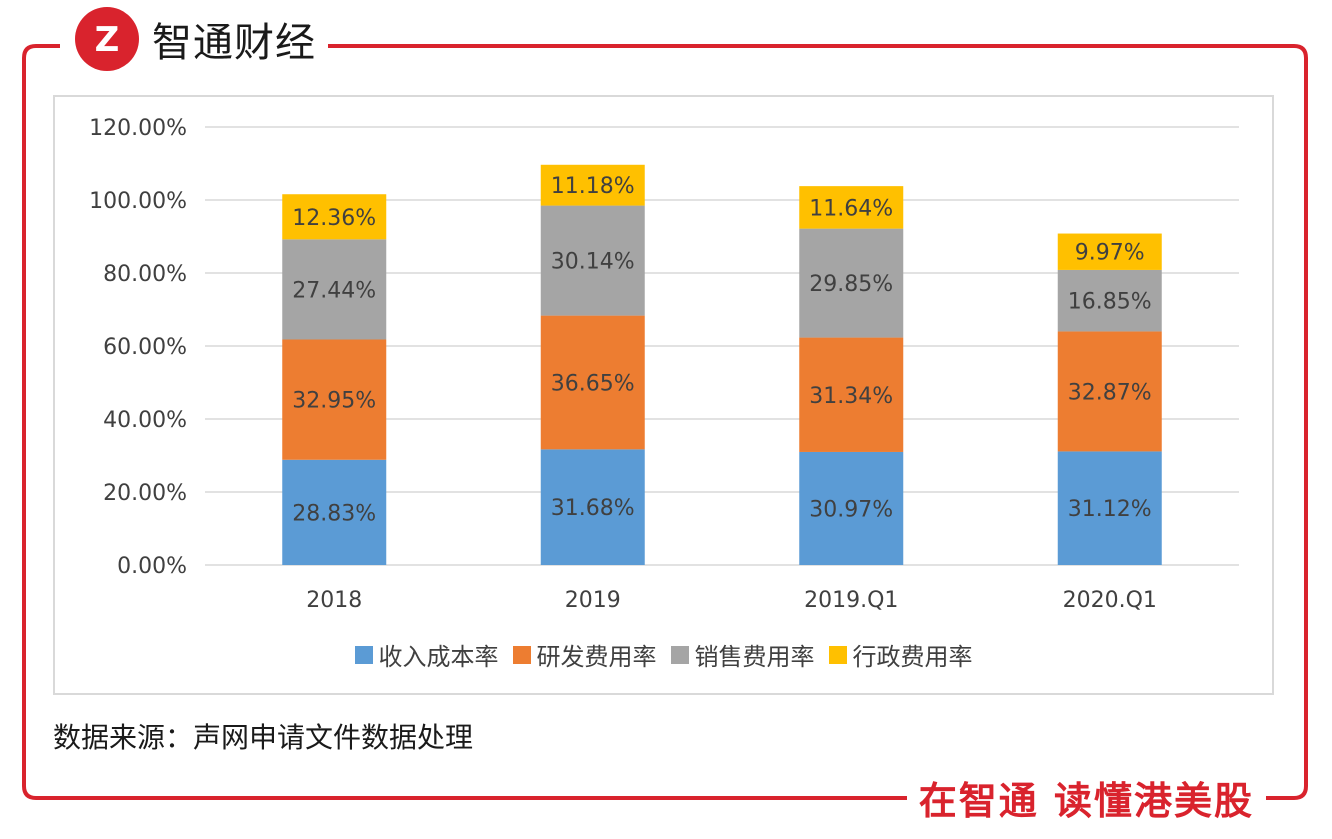 The height and width of the screenshot is (839, 1332). What do you see at coordinates (138, 128) in the screenshot?
I see `y-tick-label: 120.00%` at bounding box center [138, 128].